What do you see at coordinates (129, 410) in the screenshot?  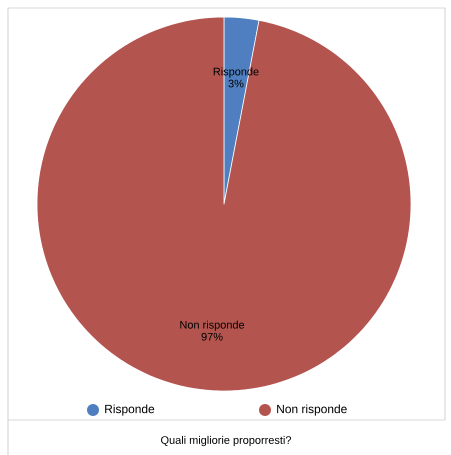 I see `legend-label: Risponde` at bounding box center [129, 410].